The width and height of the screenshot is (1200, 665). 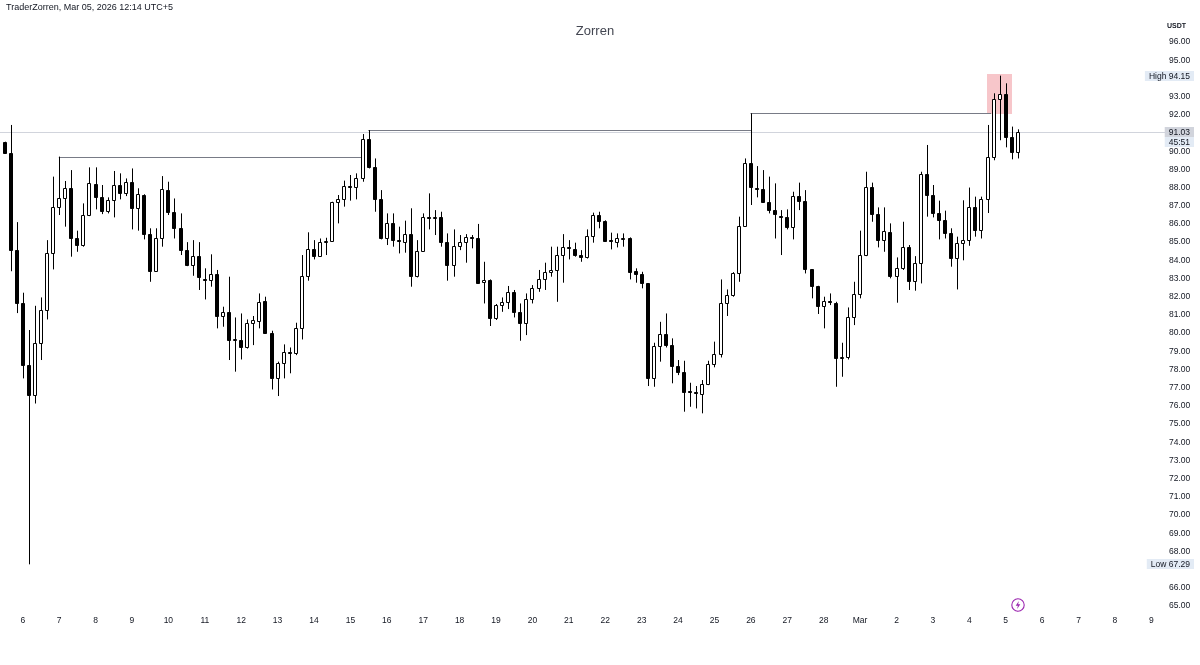 What do you see at coordinates (1180, 186) in the screenshot?
I see `y-tick-label: 88.00` at bounding box center [1180, 186].